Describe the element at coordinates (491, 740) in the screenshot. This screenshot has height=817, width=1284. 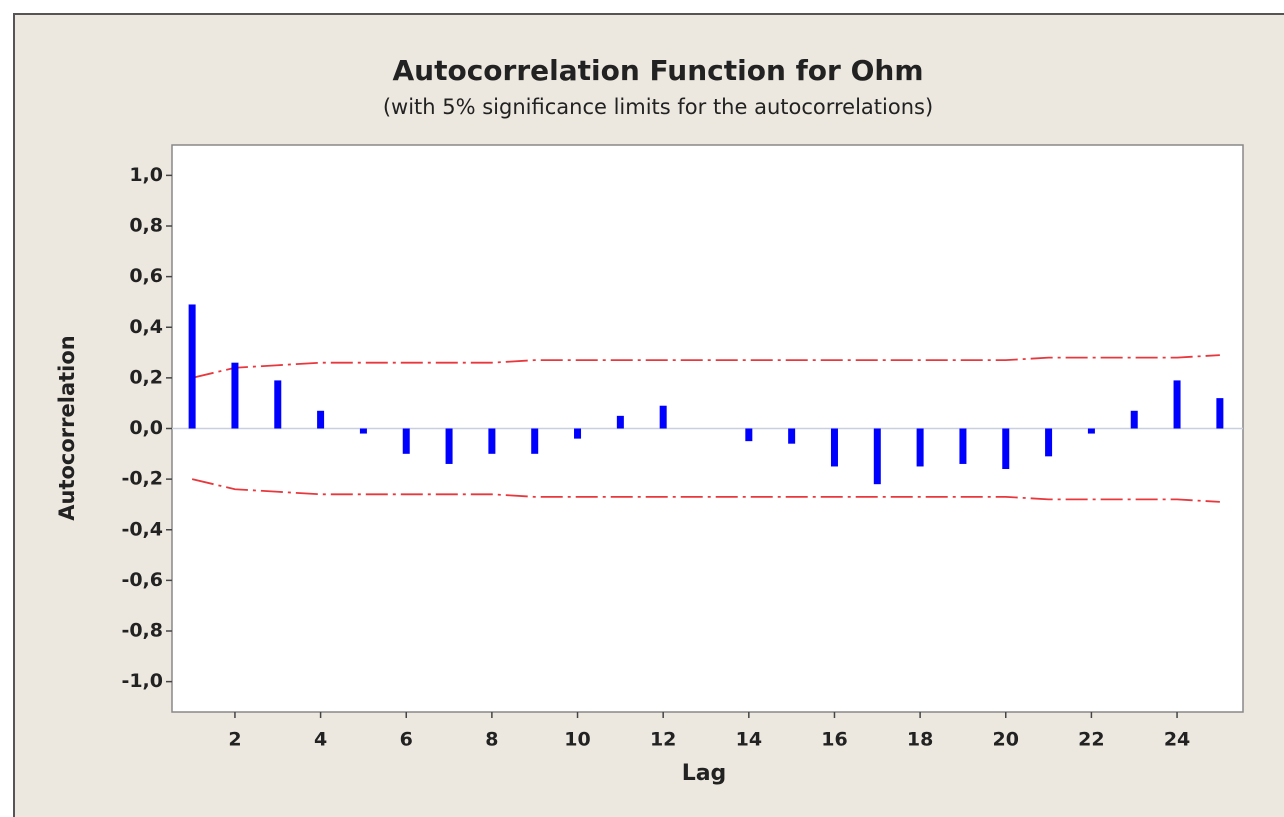
I see `x-tick-label: 8` at that location.